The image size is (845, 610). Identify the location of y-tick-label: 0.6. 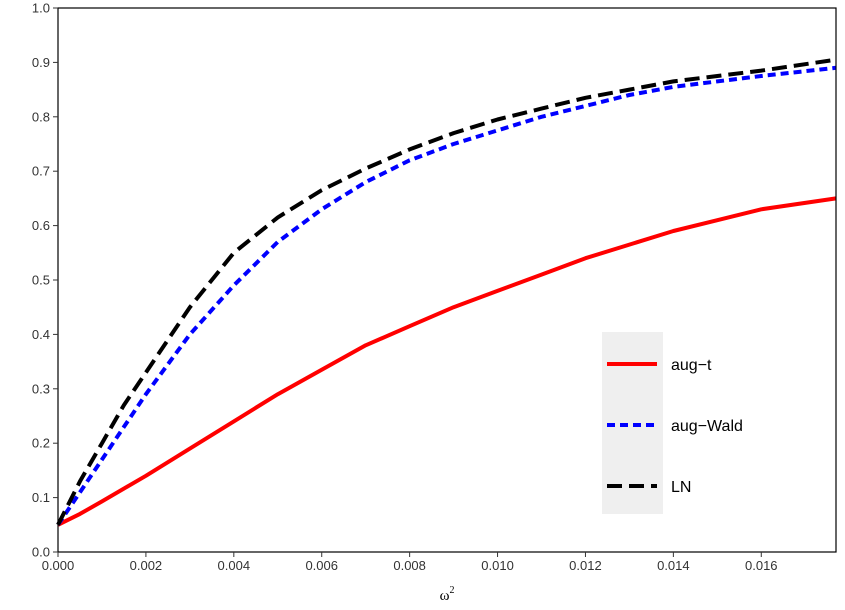
(41, 225).